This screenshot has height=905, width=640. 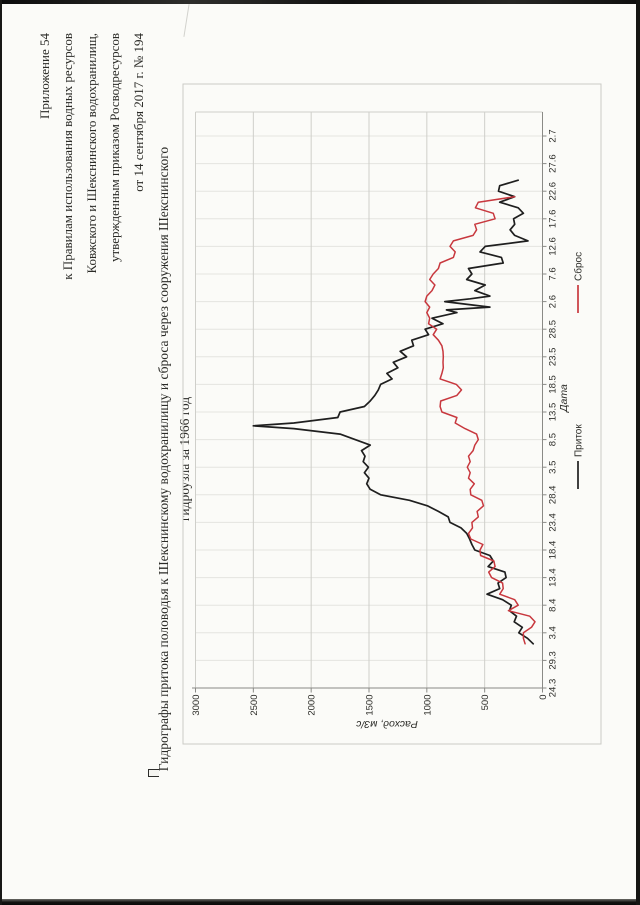 I want to click on x-tick-label: 12.6, so click(x=553, y=246).